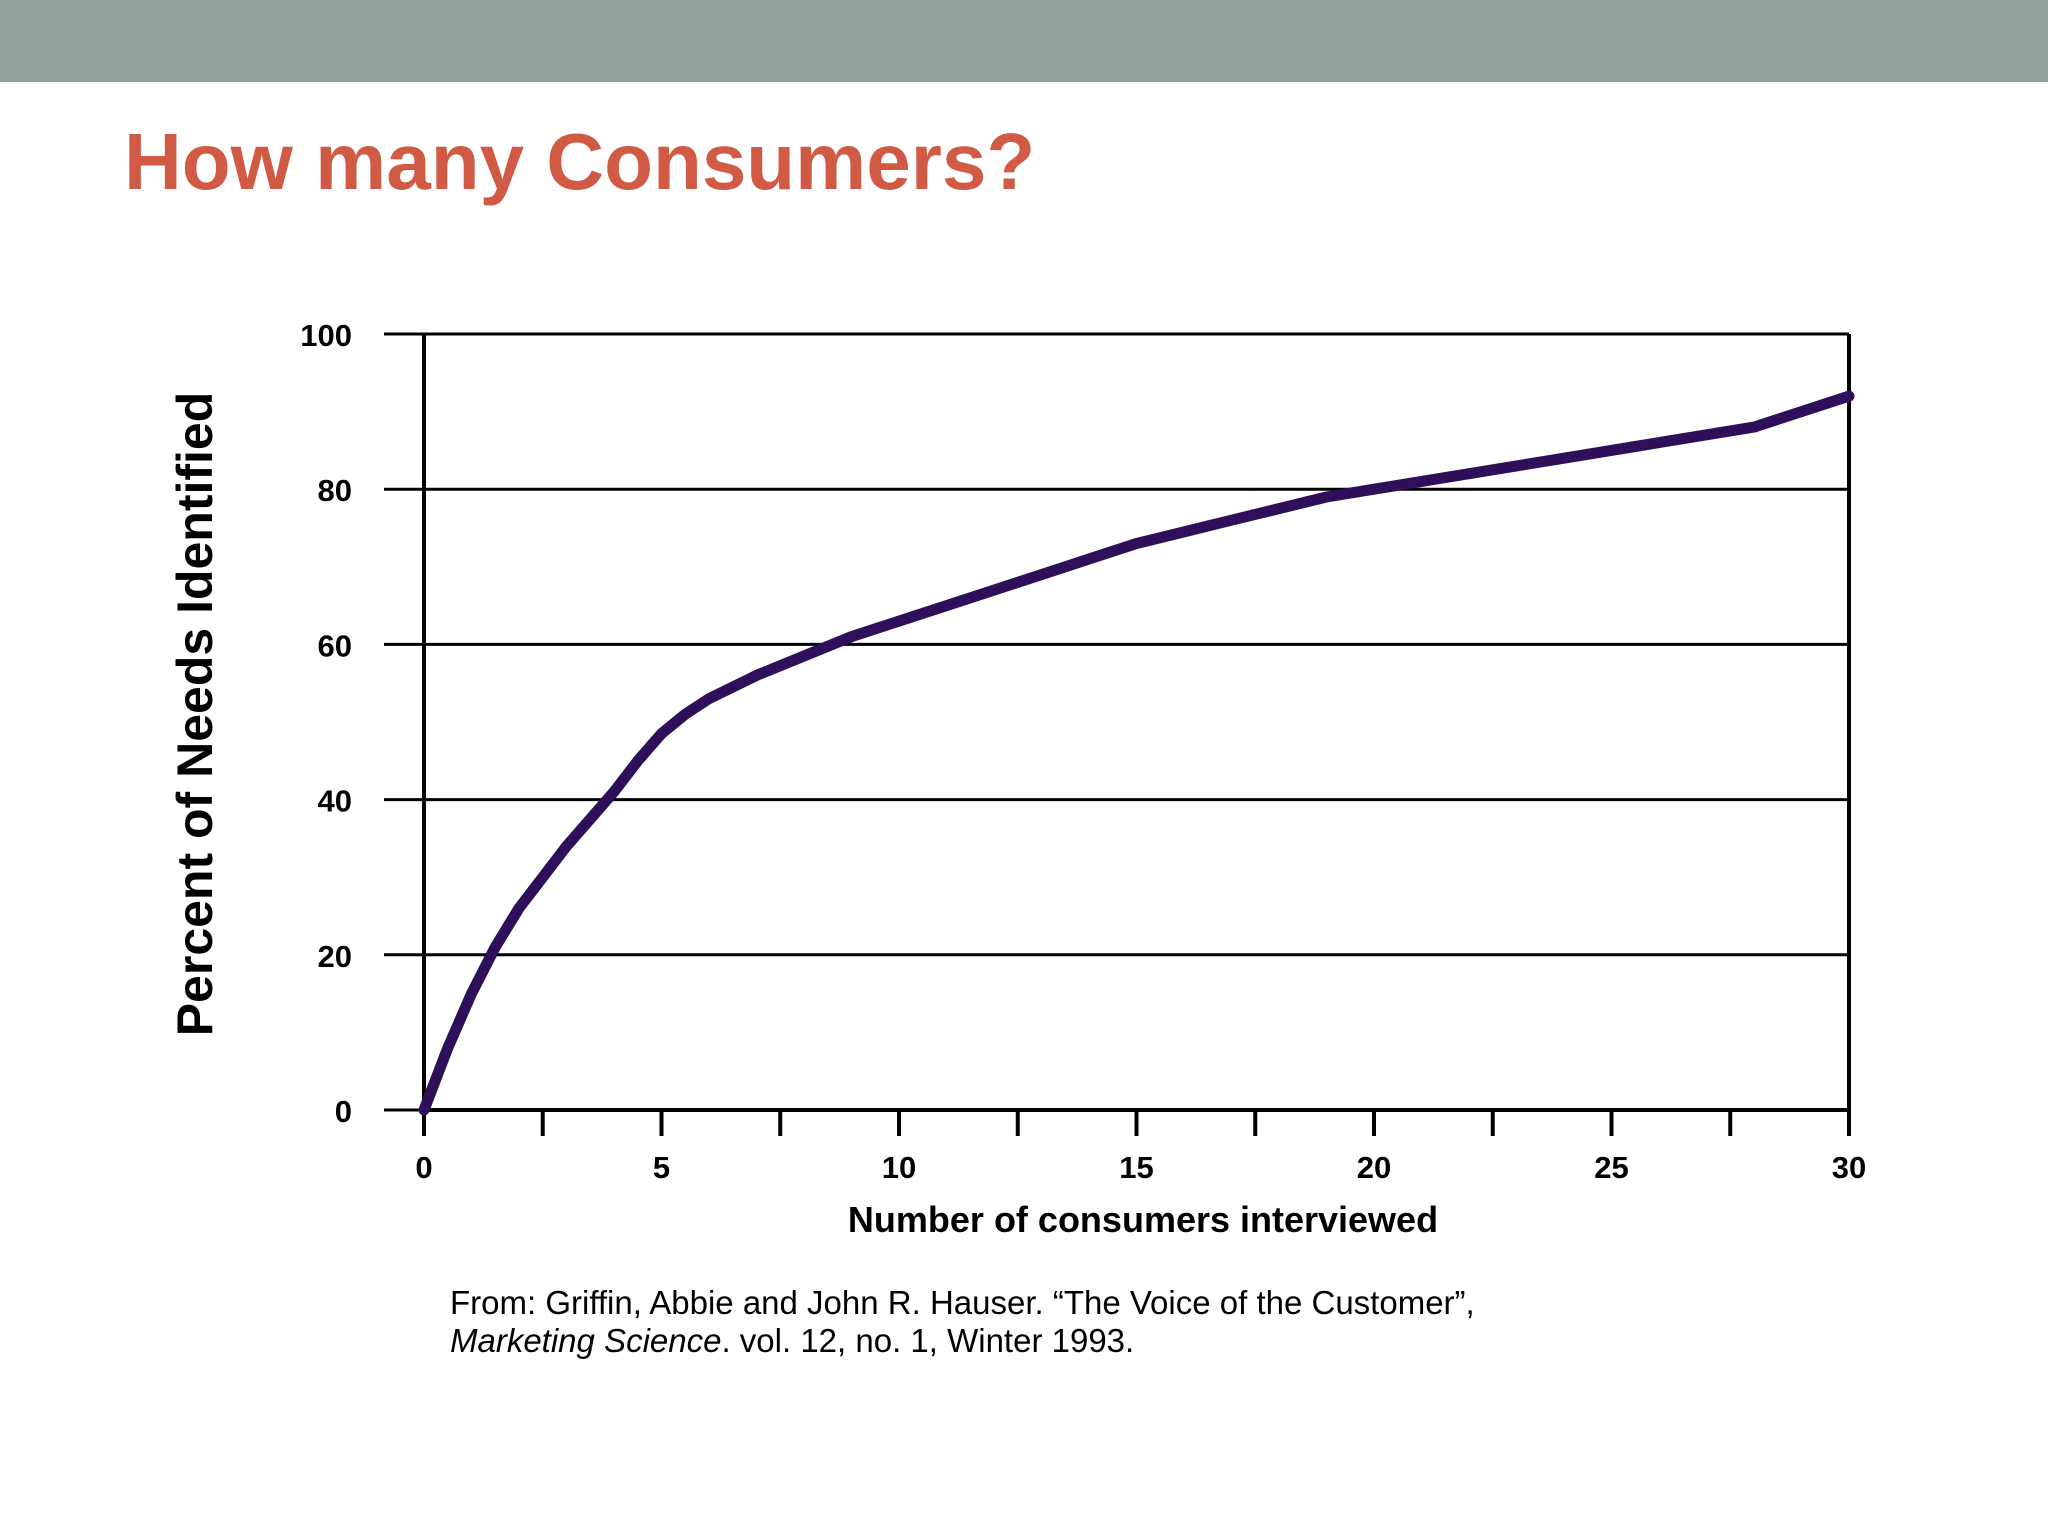 The width and height of the screenshot is (2048, 1536). What do you see at coordinates (580, 161) in the screenshot?
I see `slide-title: How many Consumers?` at bounding box center [580, 161].